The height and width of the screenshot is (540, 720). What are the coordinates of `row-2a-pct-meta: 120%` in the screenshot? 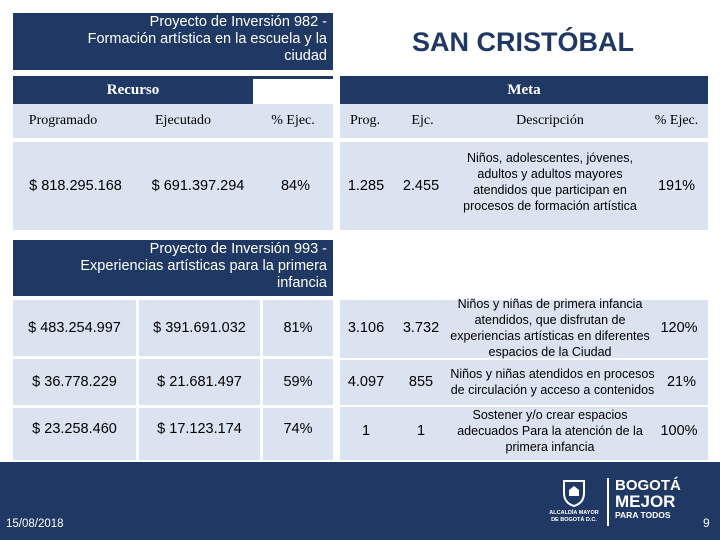 It's located at (679, 328).